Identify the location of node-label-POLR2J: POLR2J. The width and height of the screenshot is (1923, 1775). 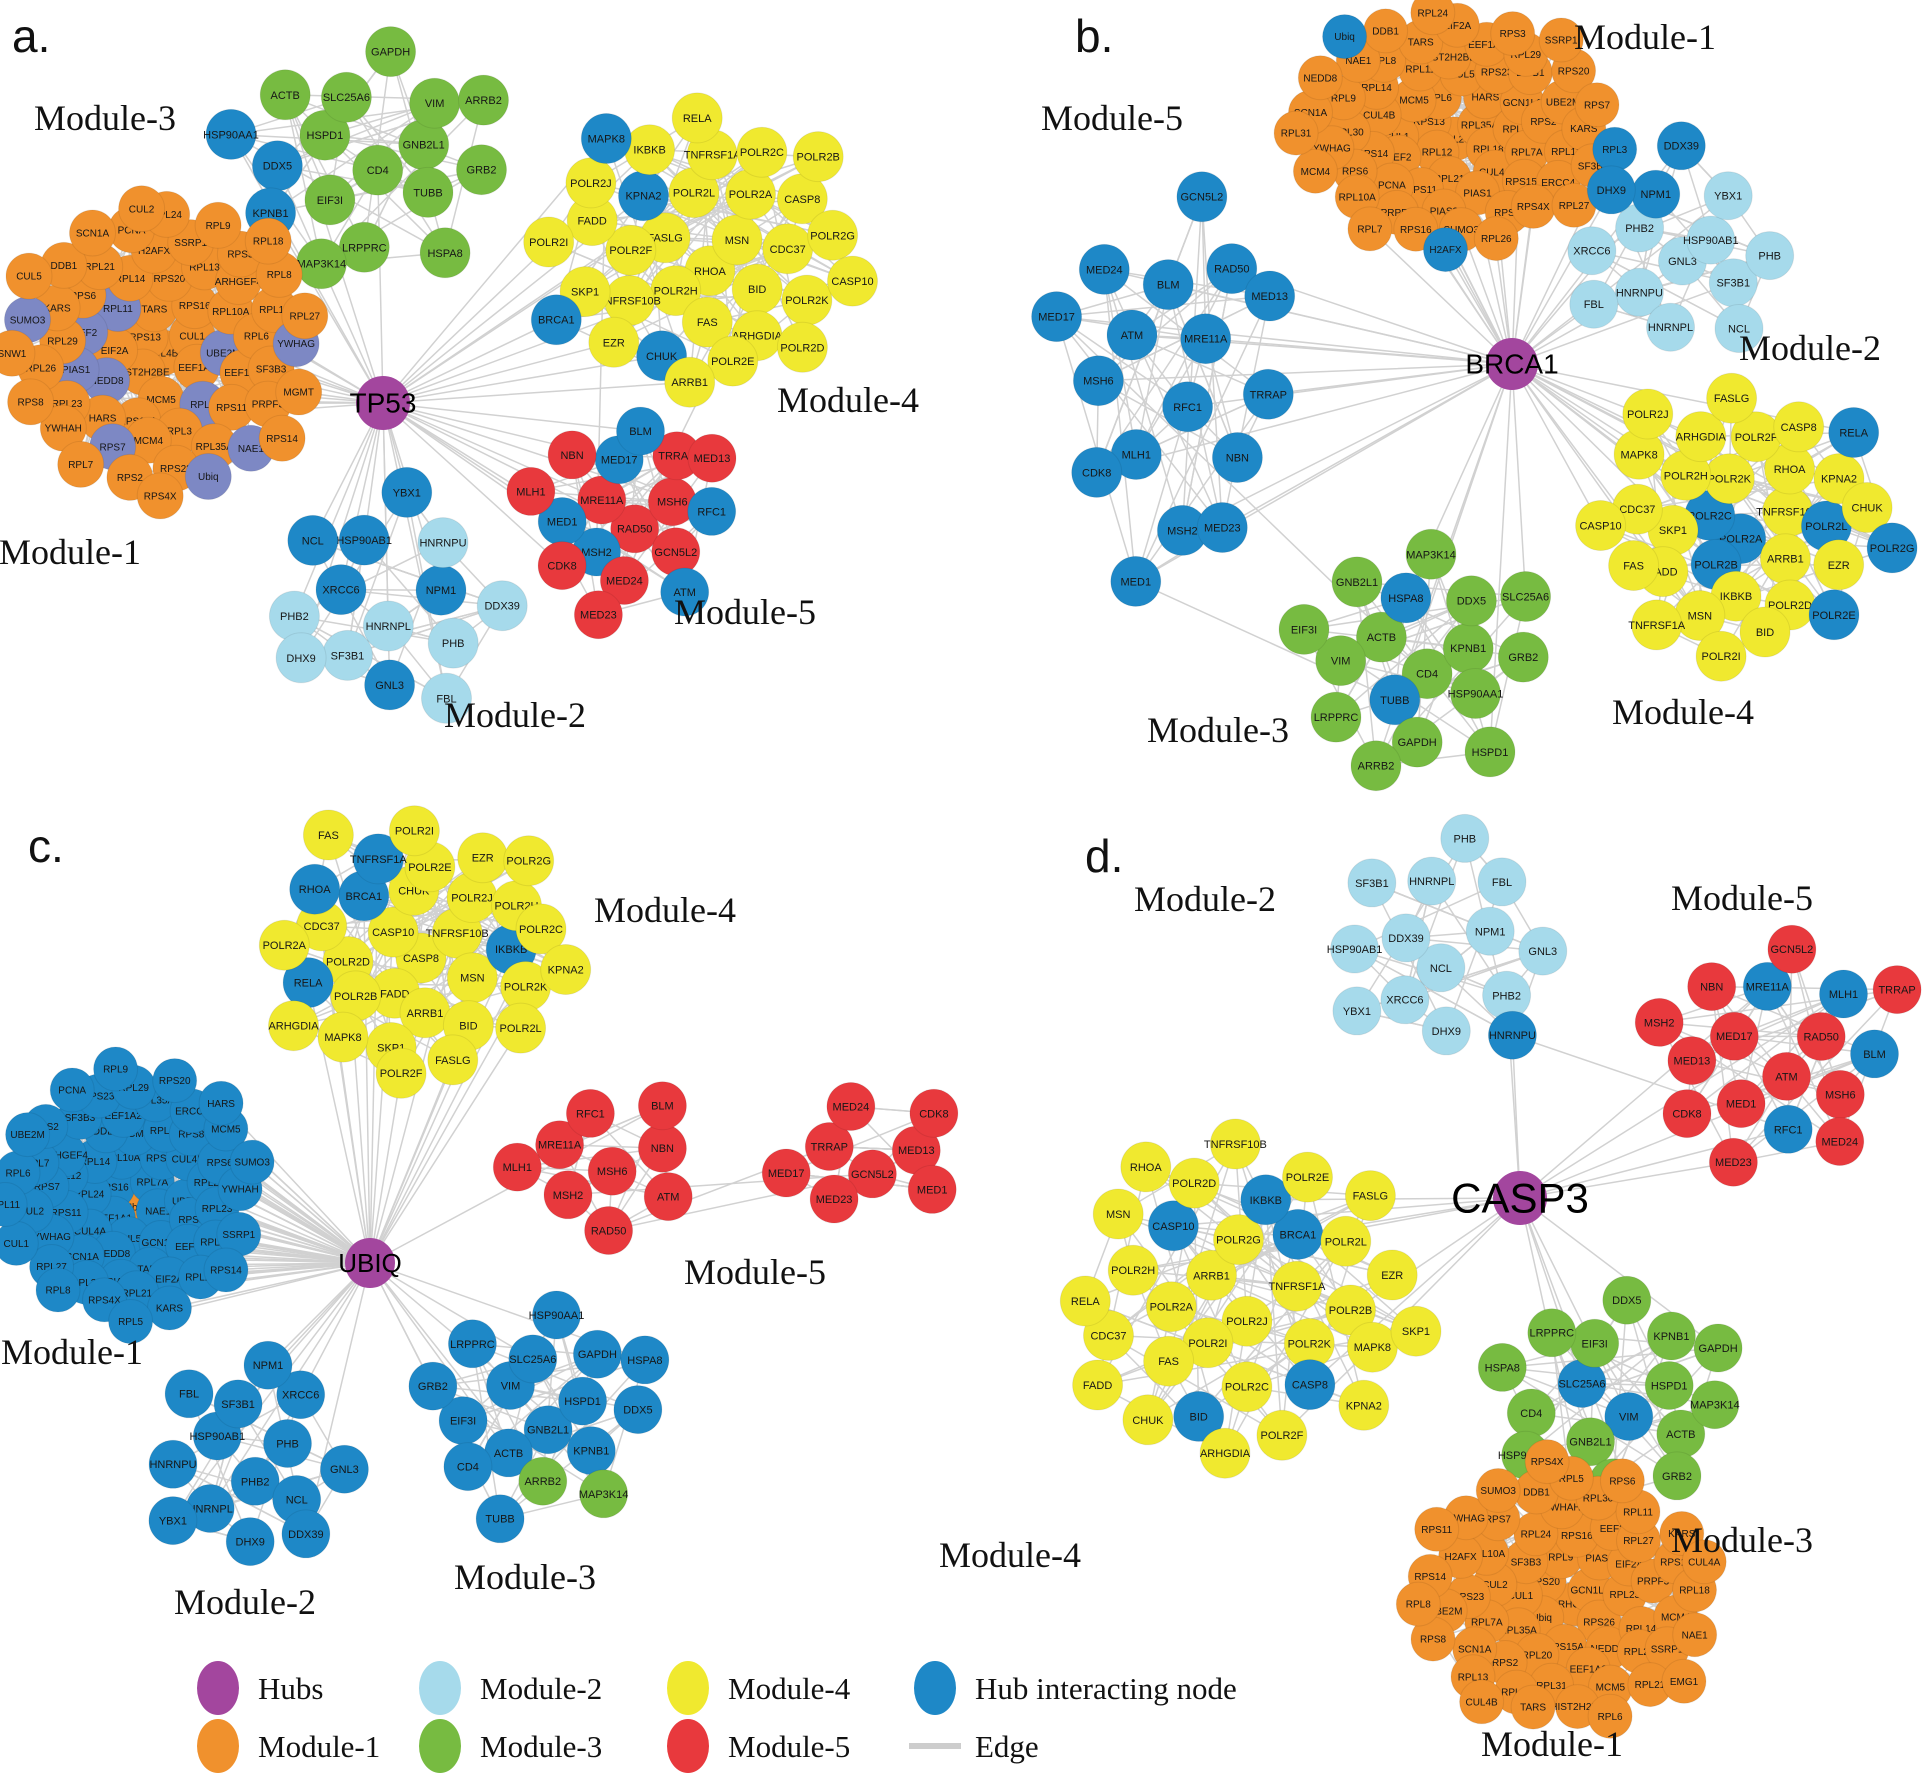
(591, 184).